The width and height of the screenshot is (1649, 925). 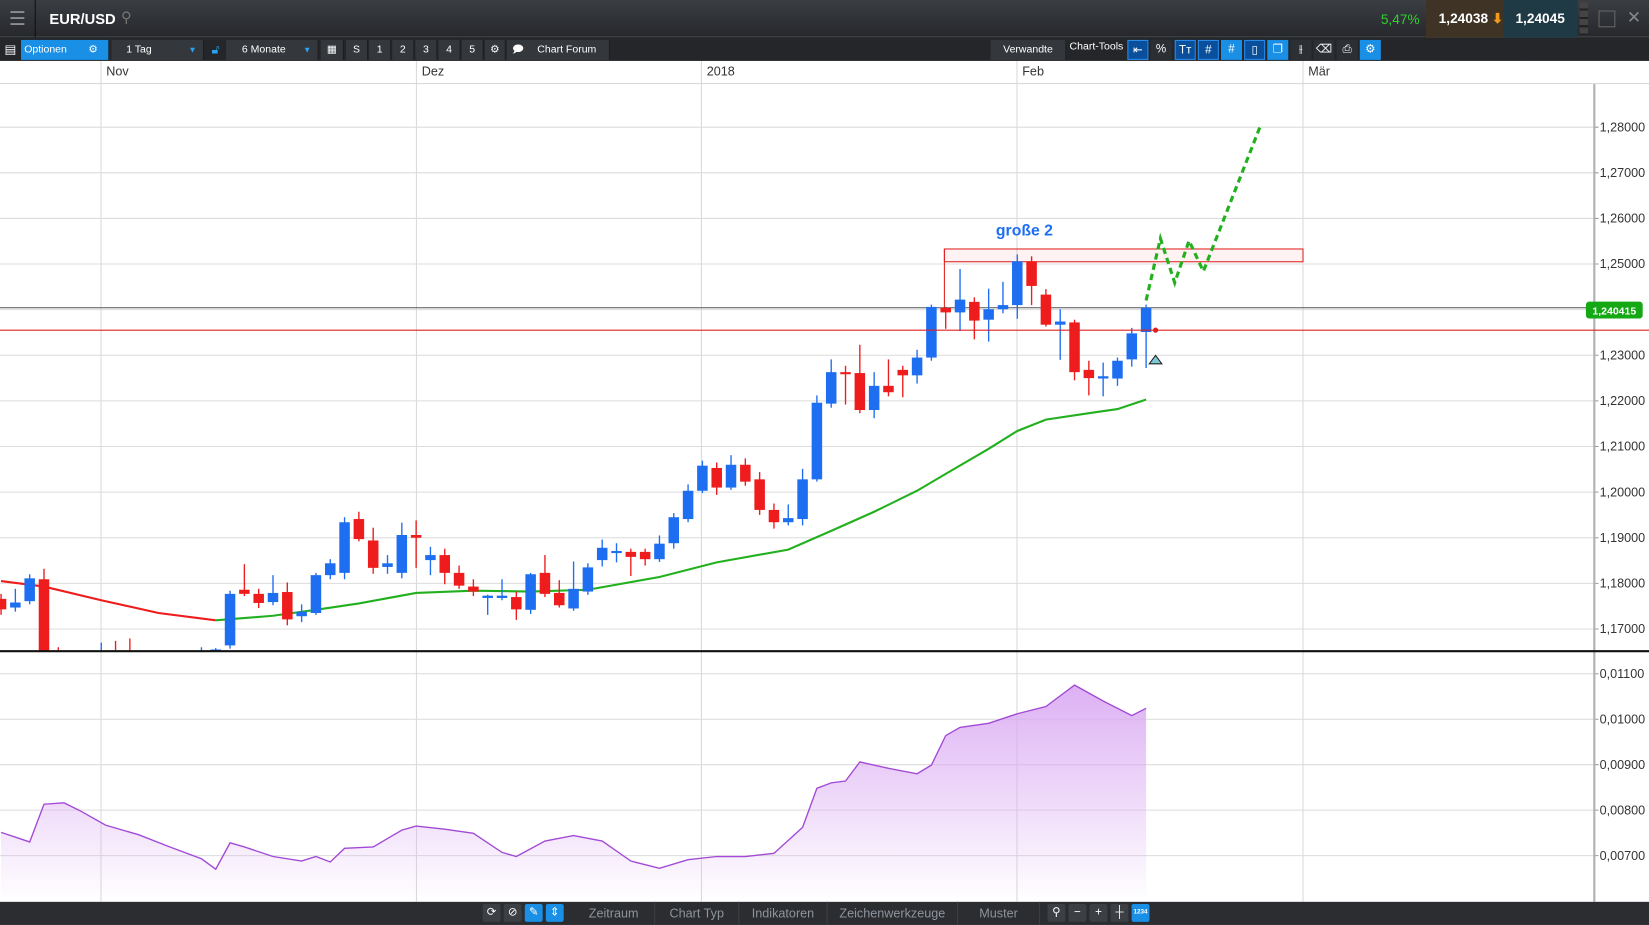 What do you see at coordinates (1161, 49) in the screenshot?
I see `percent-icon: %` at bounding box center [1161, 49].